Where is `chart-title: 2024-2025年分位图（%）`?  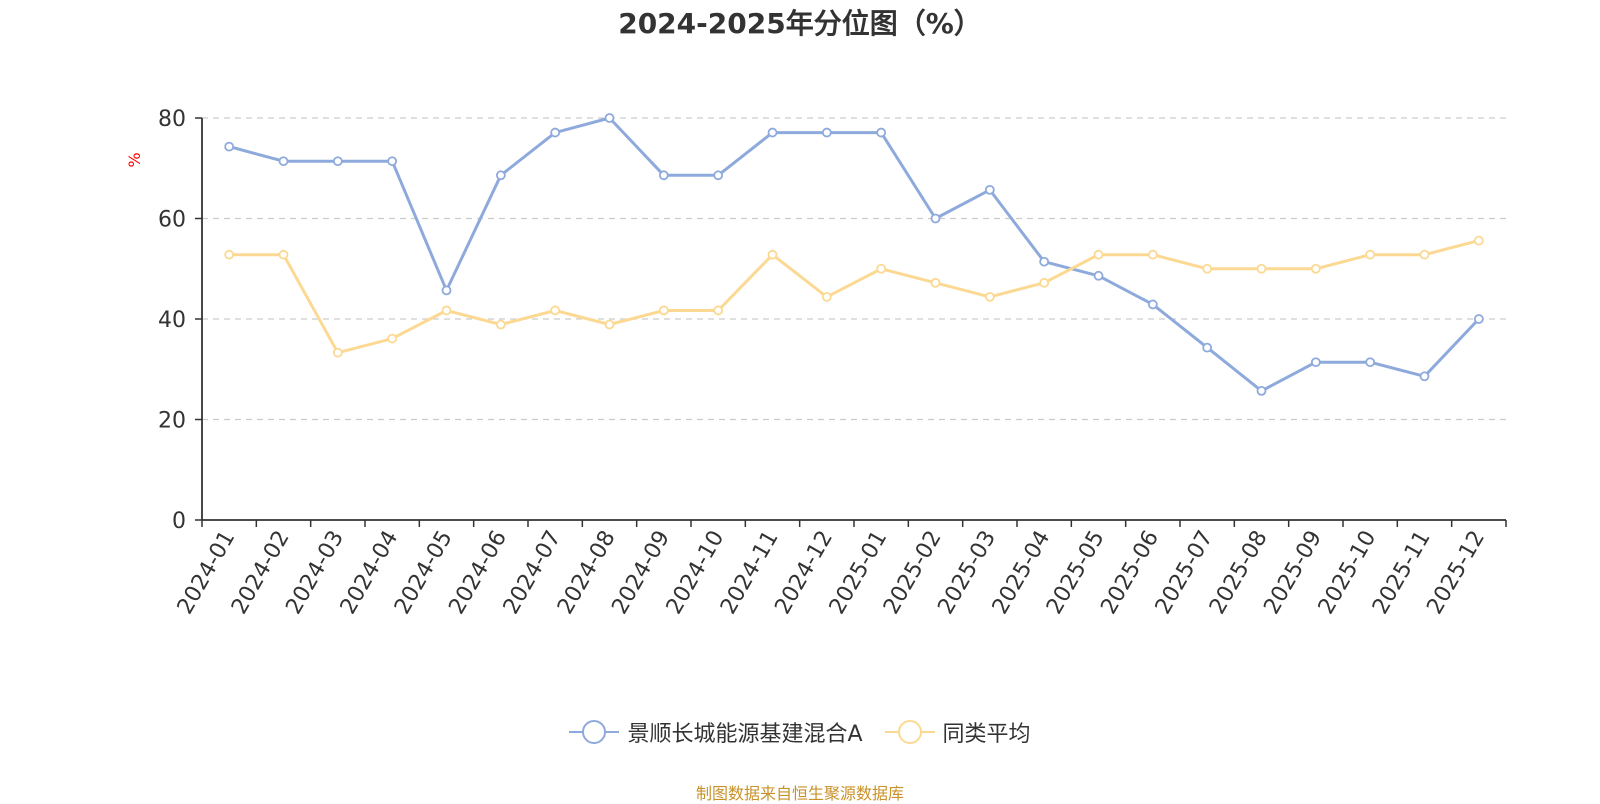 chart-title: 2024-2025年分位图（%） is located at coordinates (800, 23).